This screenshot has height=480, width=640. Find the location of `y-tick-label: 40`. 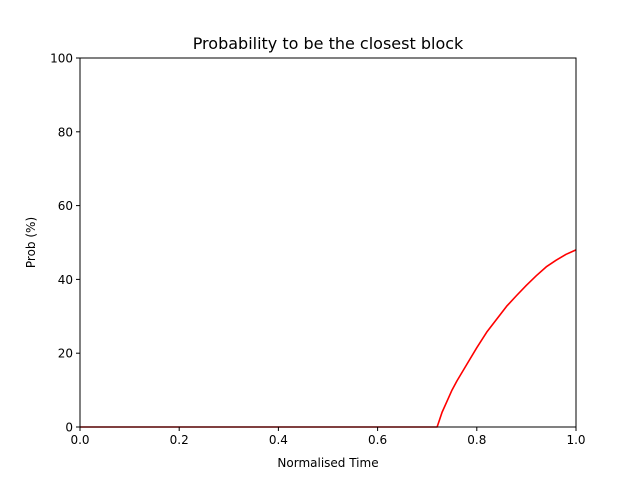

y-tick-label: 40 is located at coordinates (65, 280).